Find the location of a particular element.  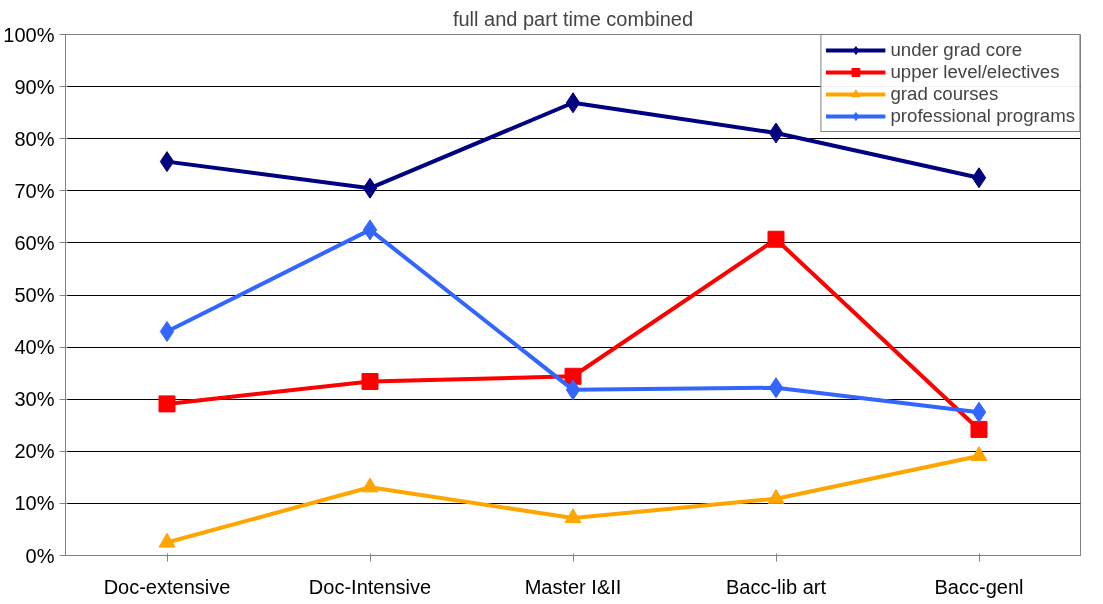

y-tick-label: 90% is located at coordinates (34, 86).